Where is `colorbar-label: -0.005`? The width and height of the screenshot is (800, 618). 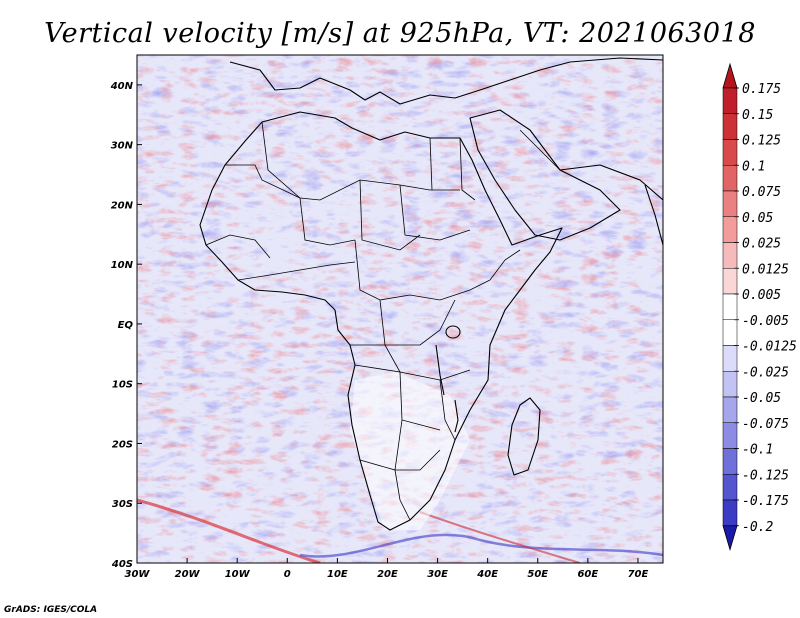 colorbar-label: -0.005 is located at coordinates (765, 321).